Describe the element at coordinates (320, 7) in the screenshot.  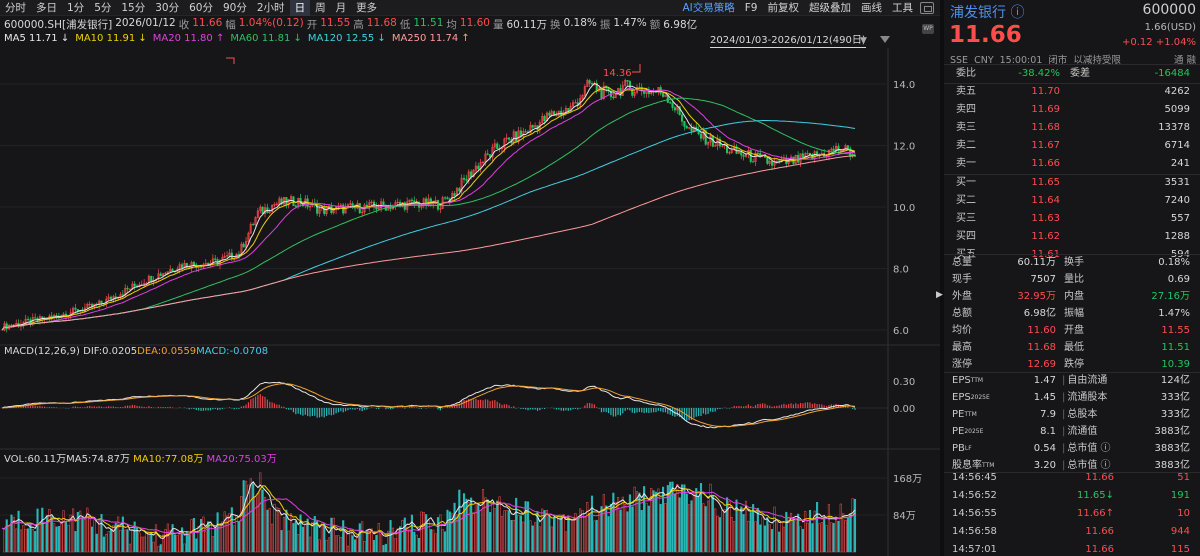
I see `period-tab-10: 周` at that location.